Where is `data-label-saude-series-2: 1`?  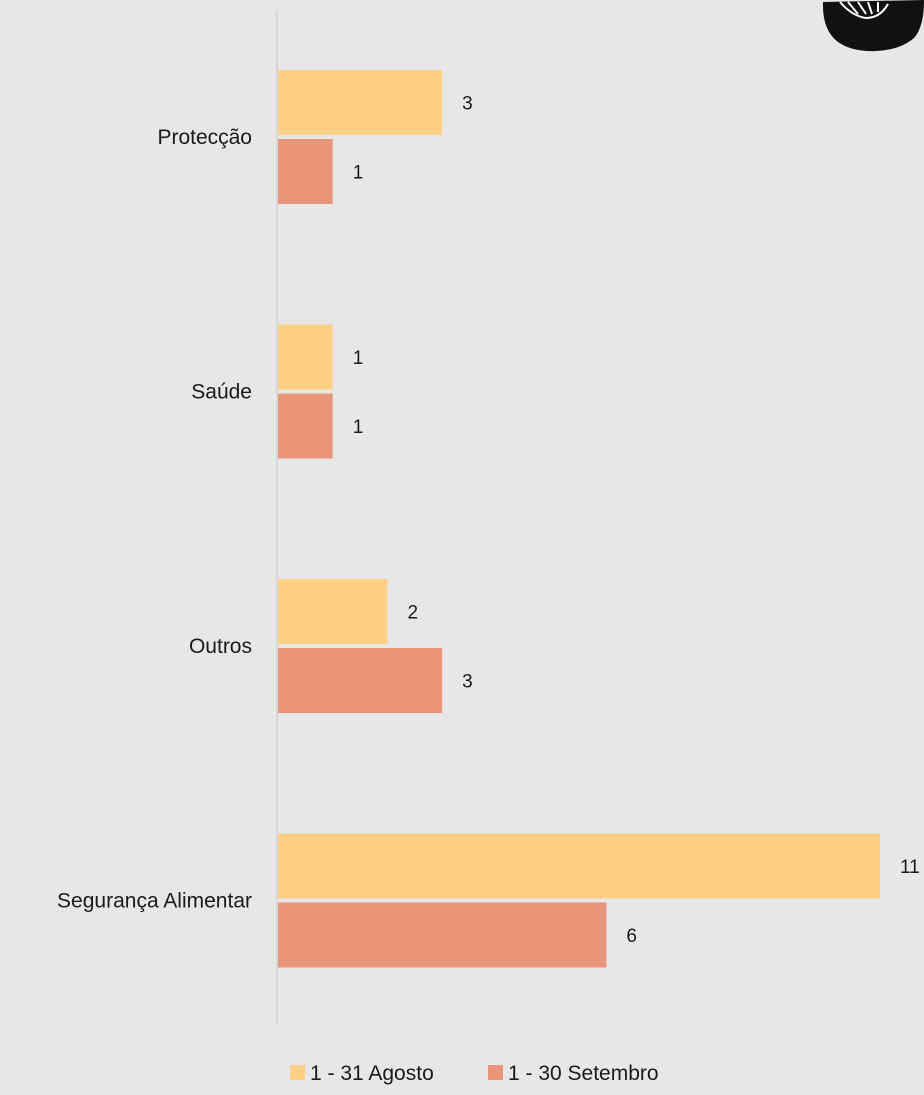
data-label-saude-series-2: 1 is located at coordinates (358, 427).